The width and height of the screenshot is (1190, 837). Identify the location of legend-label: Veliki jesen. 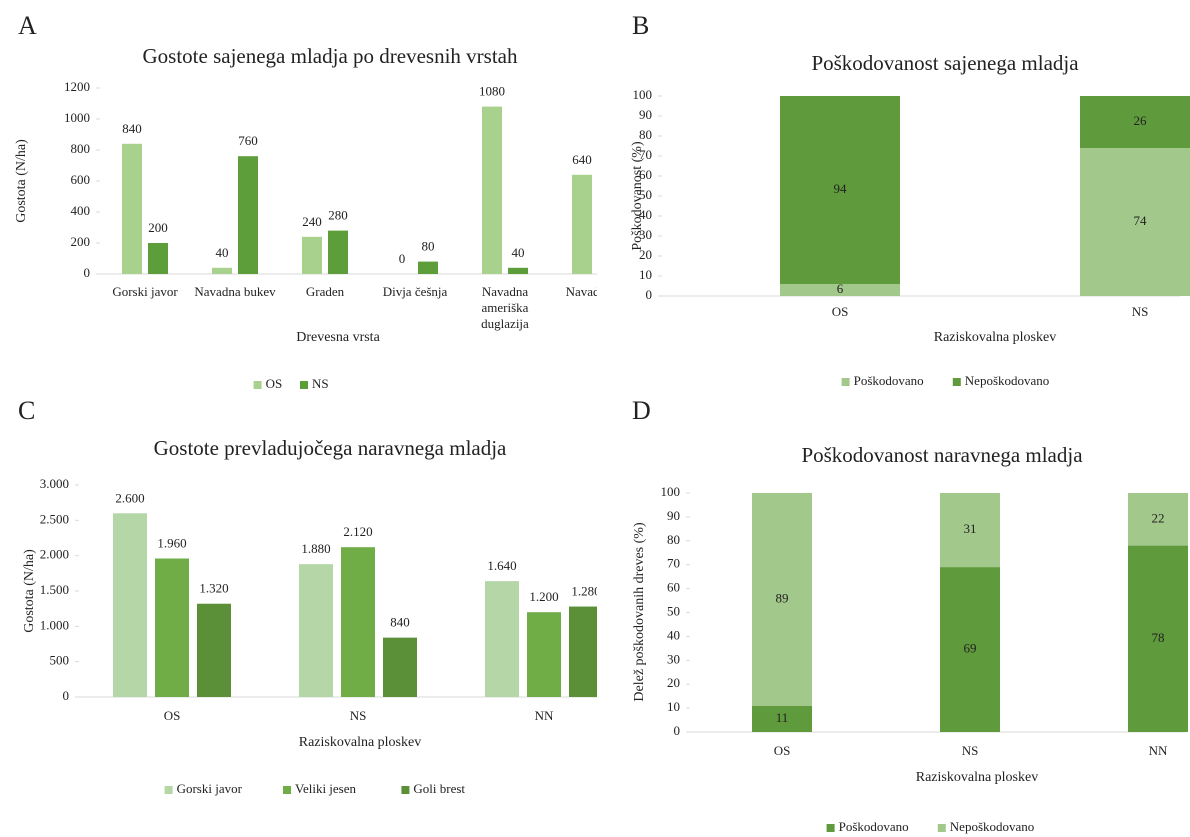
(326, 788).